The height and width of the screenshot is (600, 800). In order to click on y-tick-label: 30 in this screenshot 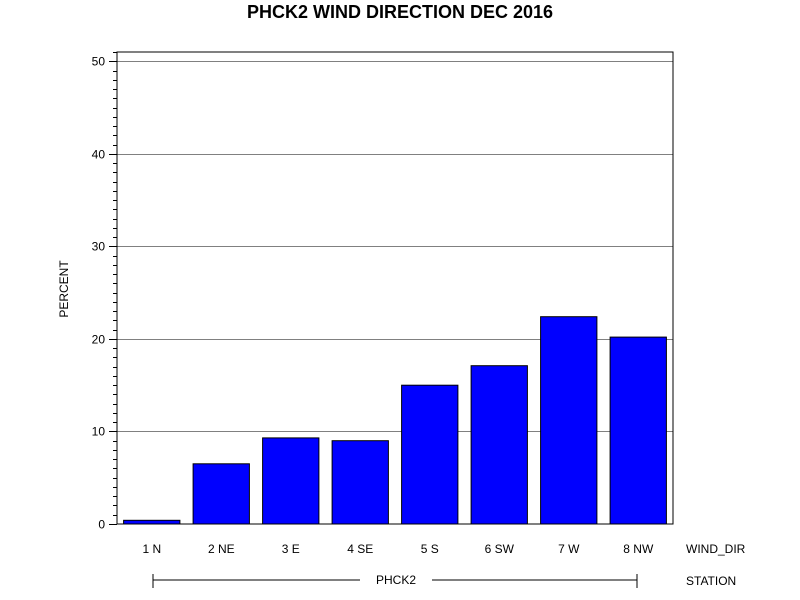, I will do `click(99, 247)`.